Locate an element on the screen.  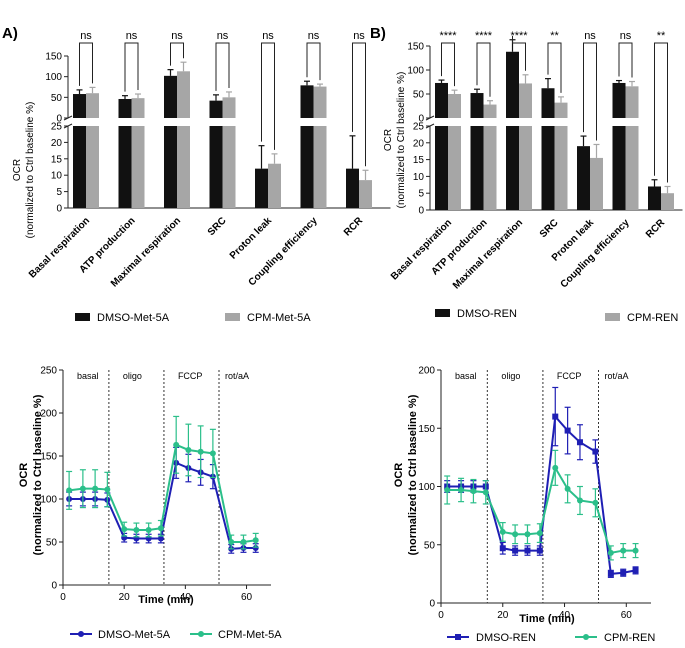
y-tick-label: 200 is located at coordinates (426, 371).